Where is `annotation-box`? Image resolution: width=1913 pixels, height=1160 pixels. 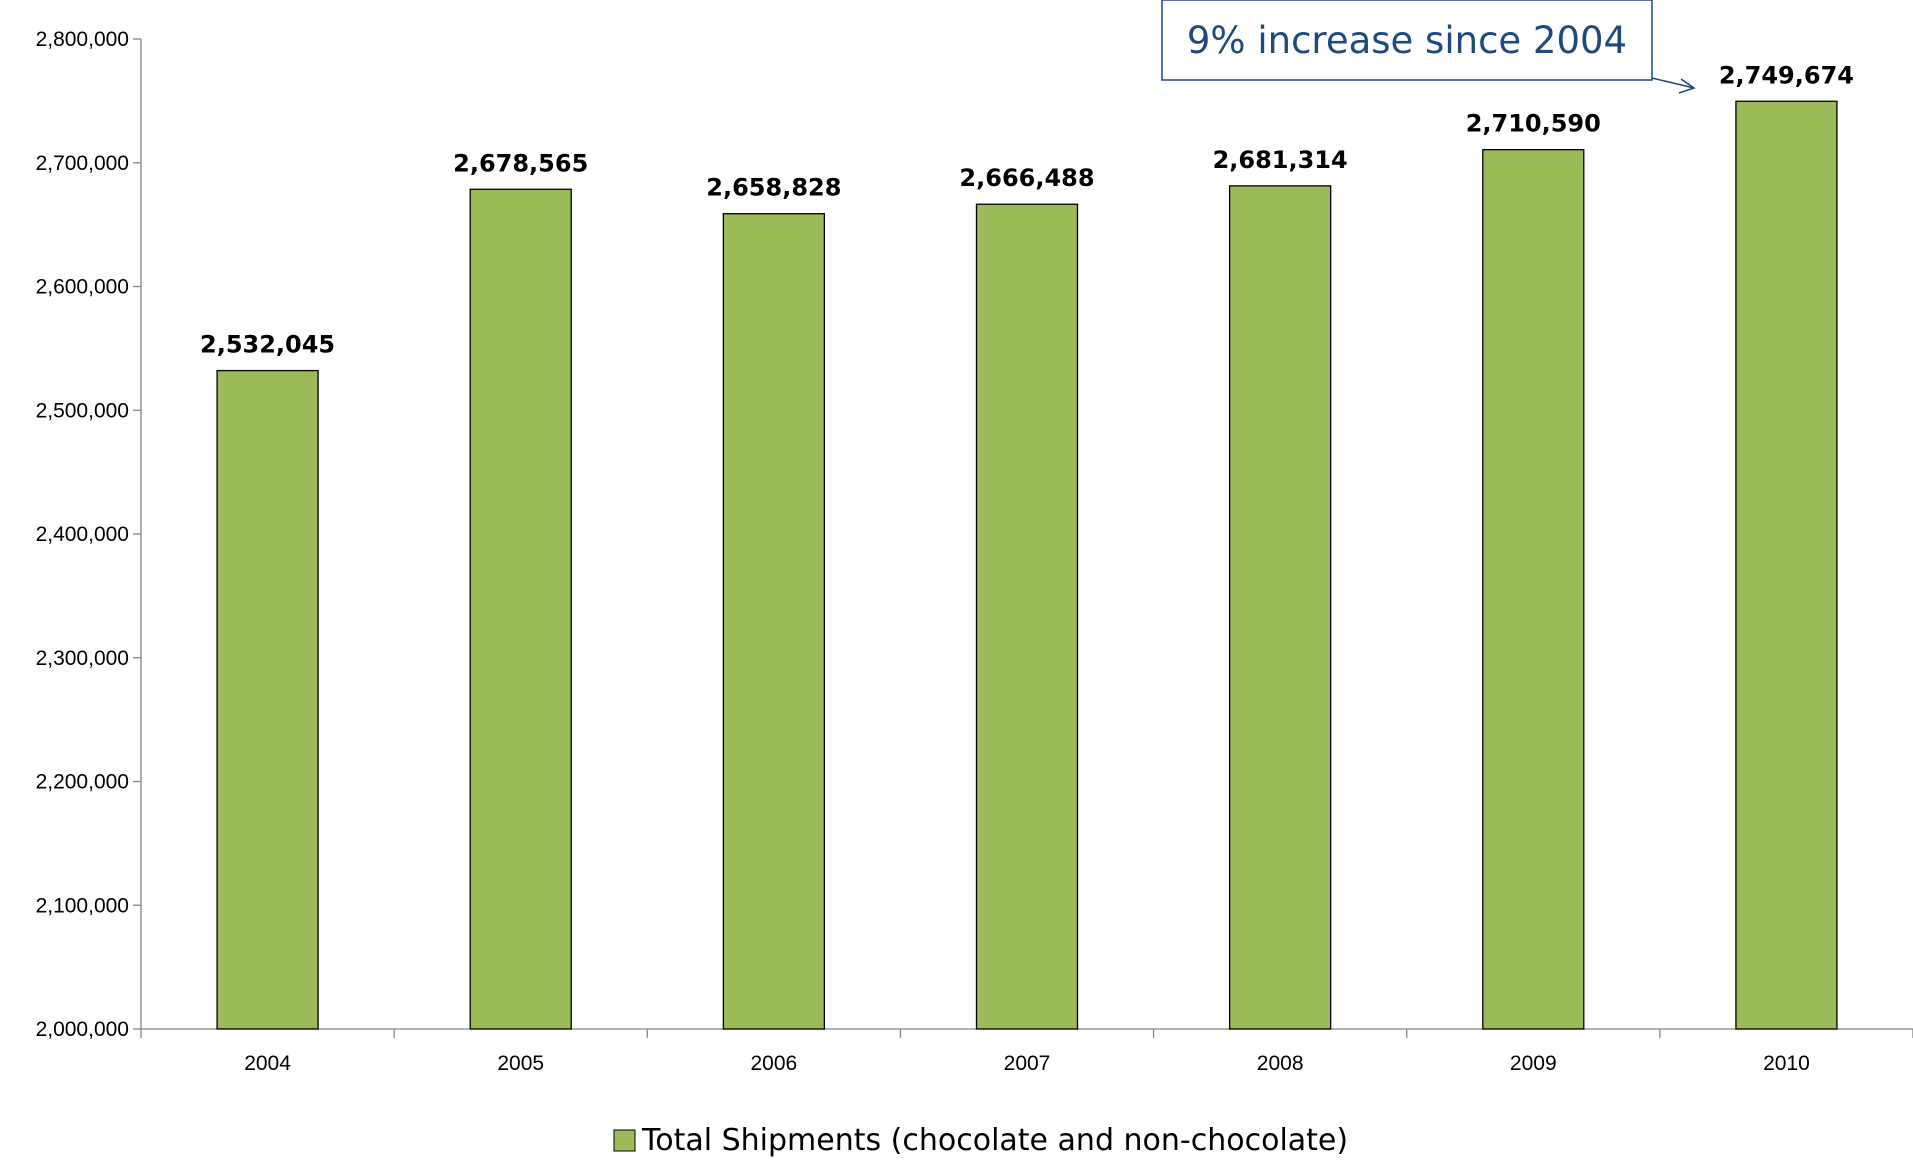 annotation-box is located at coordinates (1407, 40).